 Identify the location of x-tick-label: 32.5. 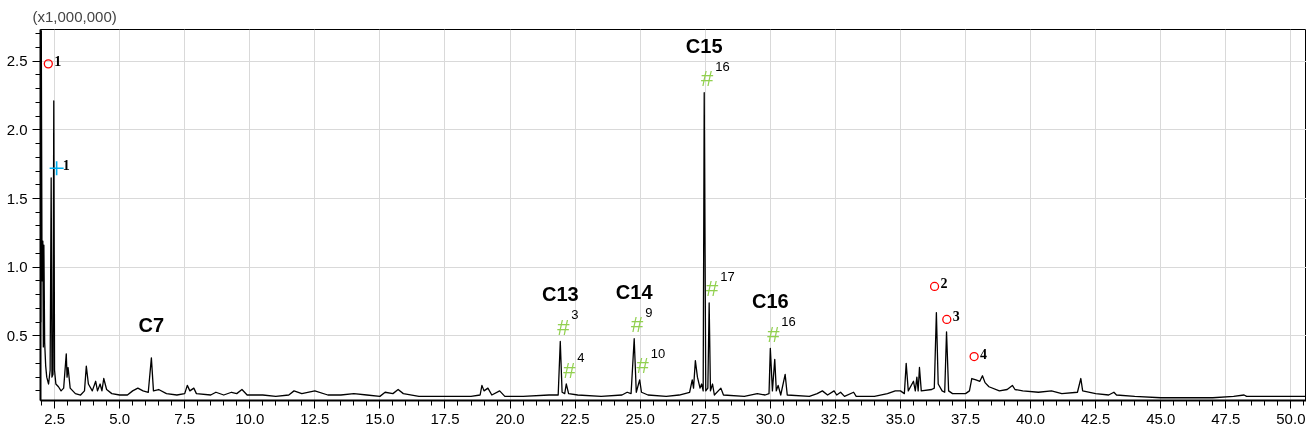
(835, 418).